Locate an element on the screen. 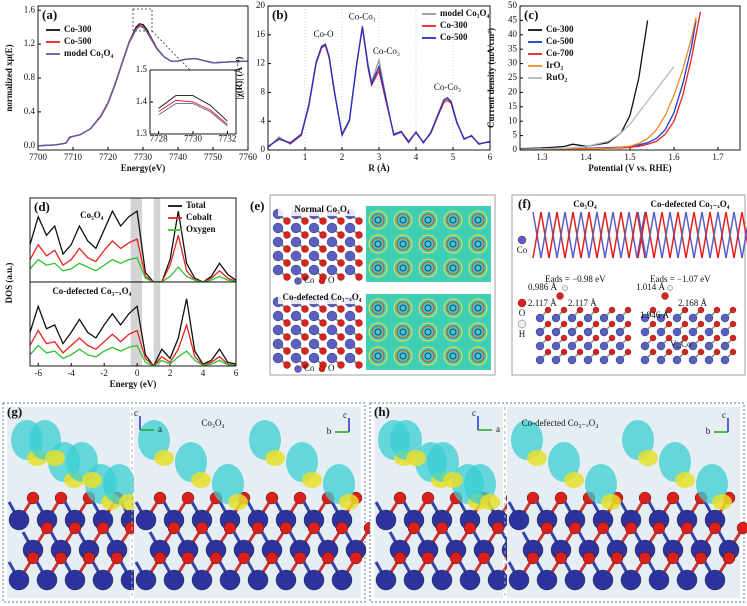 The width and height of the screenshot is (747, 606). x-tick-label: 7710 is located at coordinates (73, 157).